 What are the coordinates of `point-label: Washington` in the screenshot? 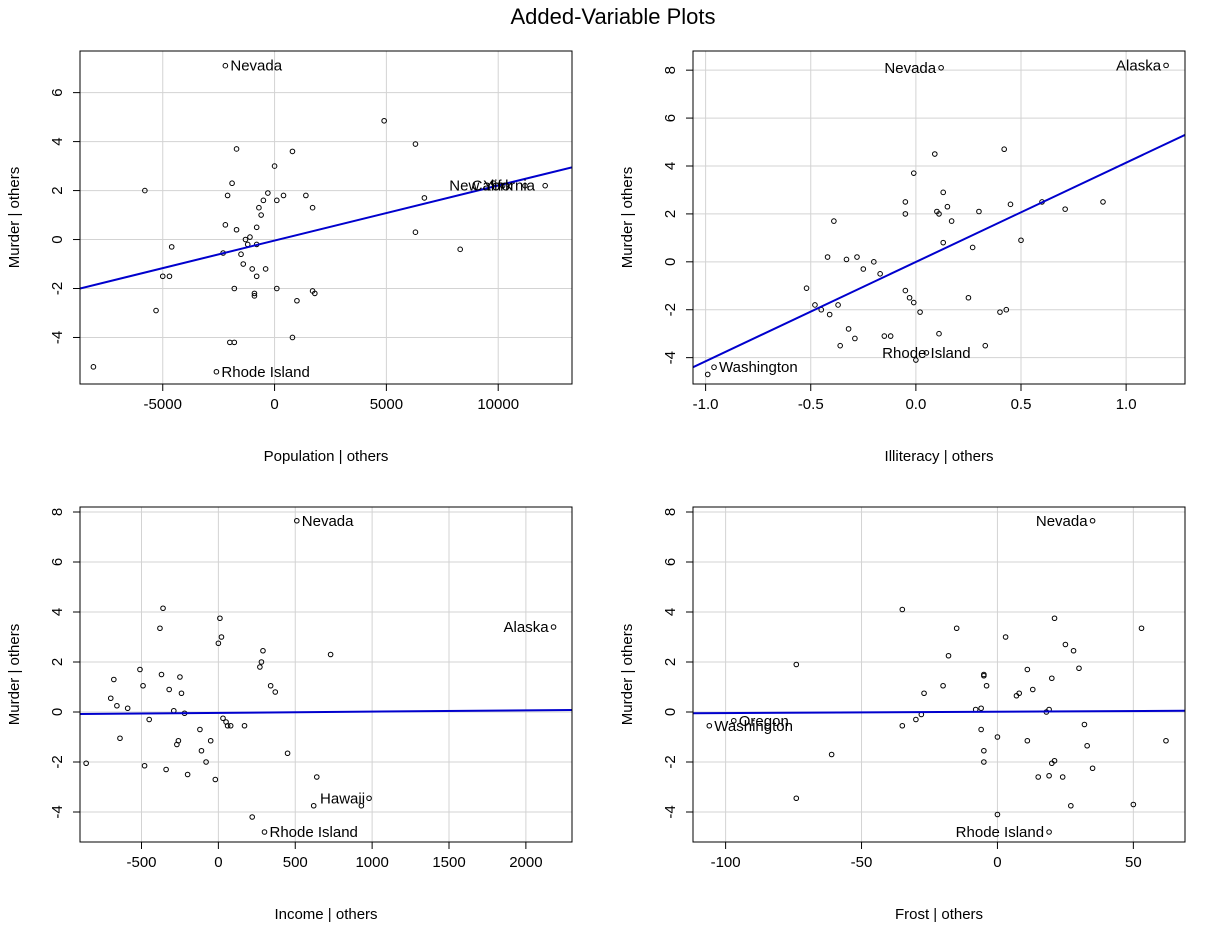 It's located at (753, 726).